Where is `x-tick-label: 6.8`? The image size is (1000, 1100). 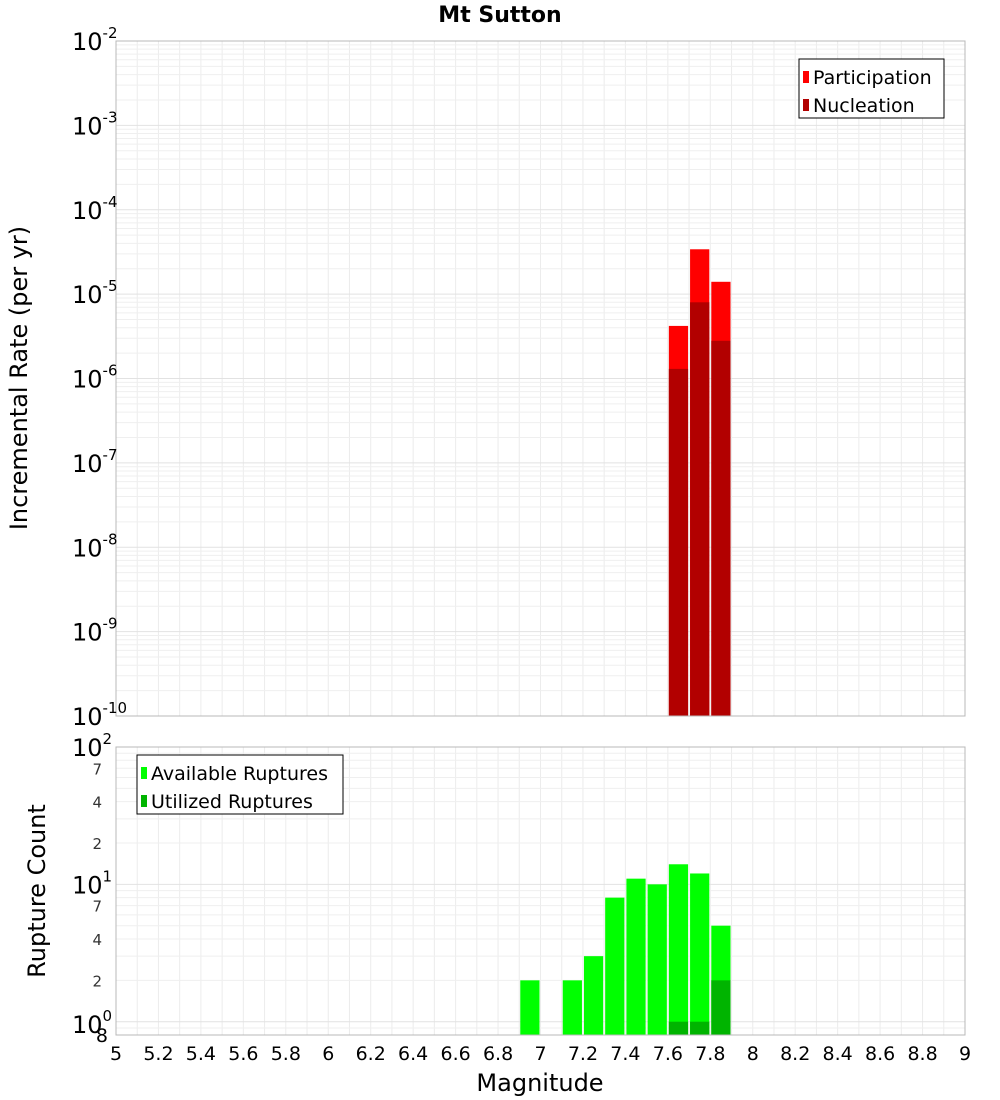
x-tick-label: 6.8 is located at coordinates (498, 1054).